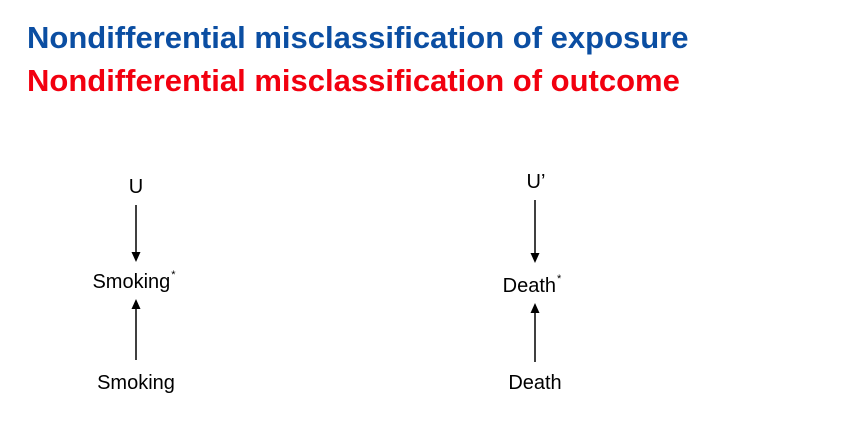  I want to click on outcome-dag-bottom-node: Death, so click(535, 383).